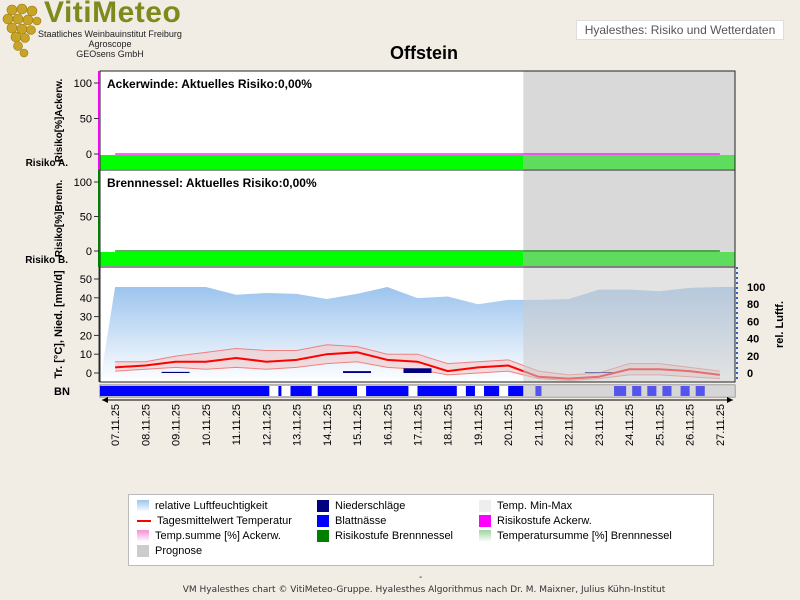  What do you see at coordinates (753, 322) in the screenshot?
I see `weather-right-tick-label: 60` at bounding box center [753, 322].